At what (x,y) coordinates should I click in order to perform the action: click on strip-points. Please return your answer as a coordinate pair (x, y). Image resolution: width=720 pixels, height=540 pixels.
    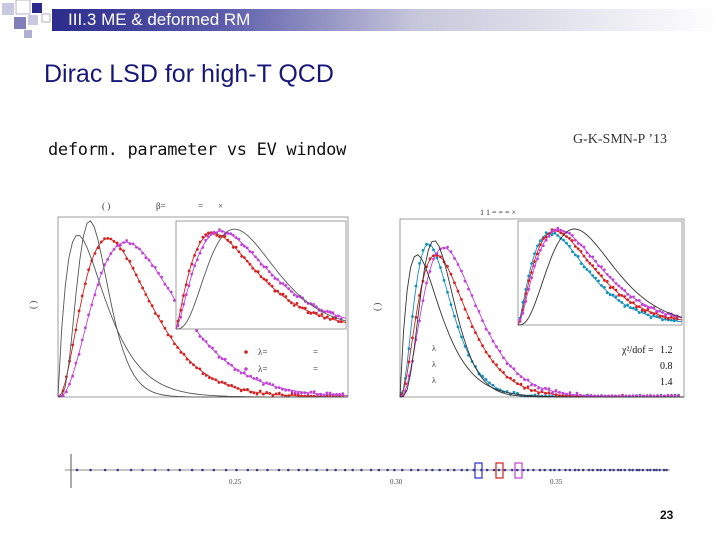
    Looking at the image, I should click on (371, 470).